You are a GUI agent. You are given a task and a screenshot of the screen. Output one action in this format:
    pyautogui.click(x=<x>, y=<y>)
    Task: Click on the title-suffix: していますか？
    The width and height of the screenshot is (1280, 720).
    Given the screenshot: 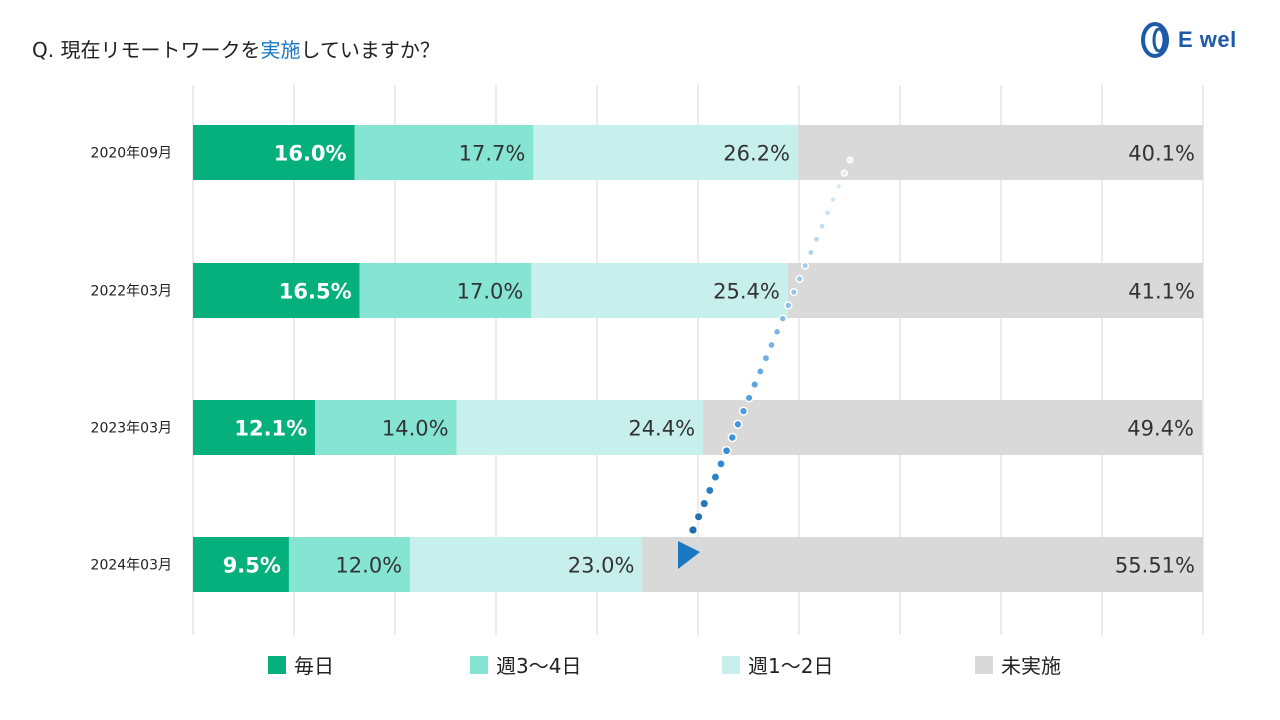 What is the action you would take?
    pyautogui.click(x=370, y=50)
    